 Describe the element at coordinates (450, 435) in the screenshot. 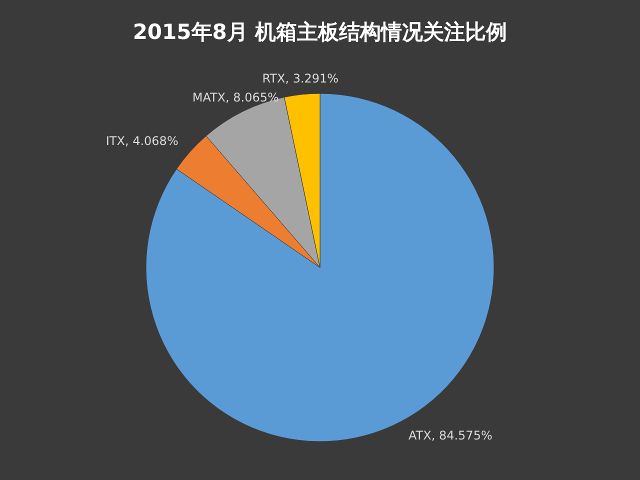

I see `slice-label: ATX, 84.575%` at that location.